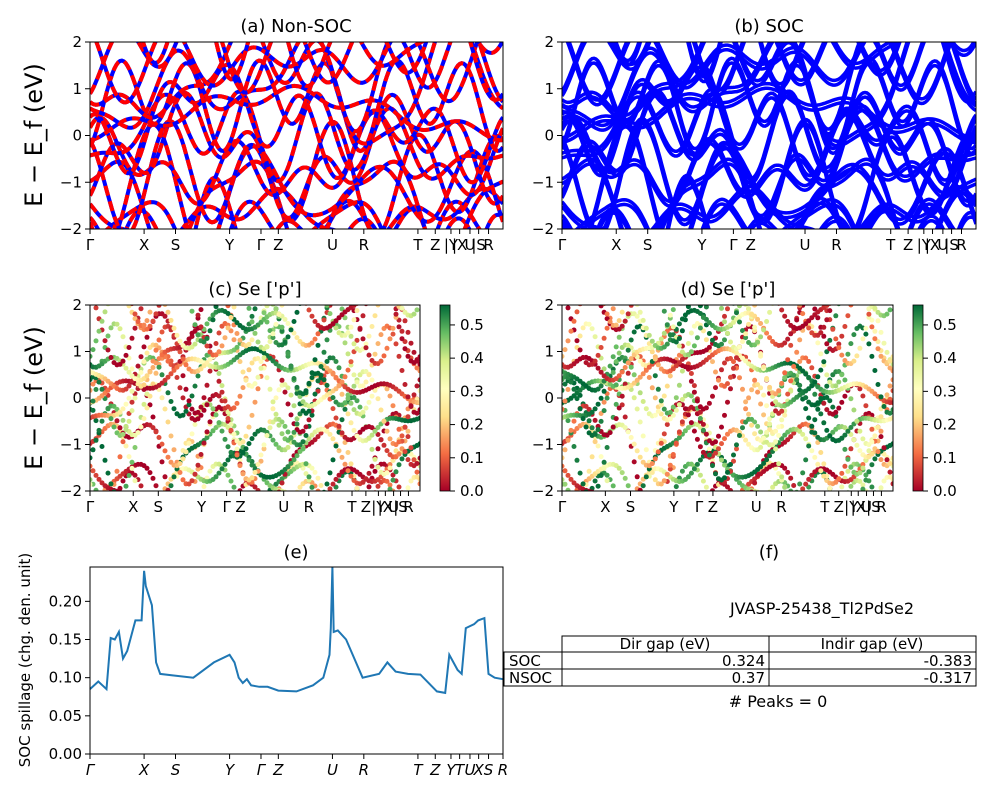 This screenshot has height=800, width=1000. What do you see at coordinates (543, 182) in the screenshot?
I see `y-tick-label: −1` at bounding box center [543, 182].